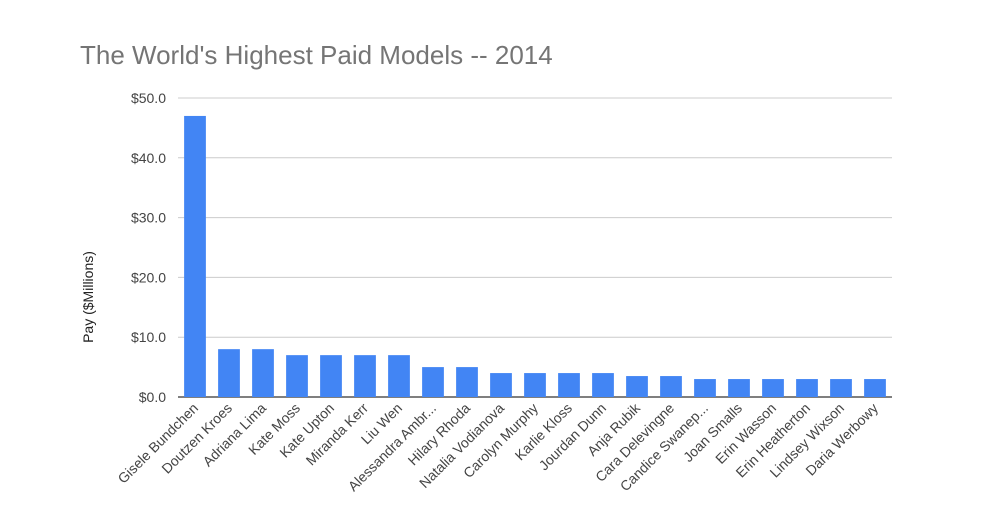 Image resolution: width=1000 pixels, height=531 pixels. I want to click on y-tick-label: $40.0, so click(148, 158).